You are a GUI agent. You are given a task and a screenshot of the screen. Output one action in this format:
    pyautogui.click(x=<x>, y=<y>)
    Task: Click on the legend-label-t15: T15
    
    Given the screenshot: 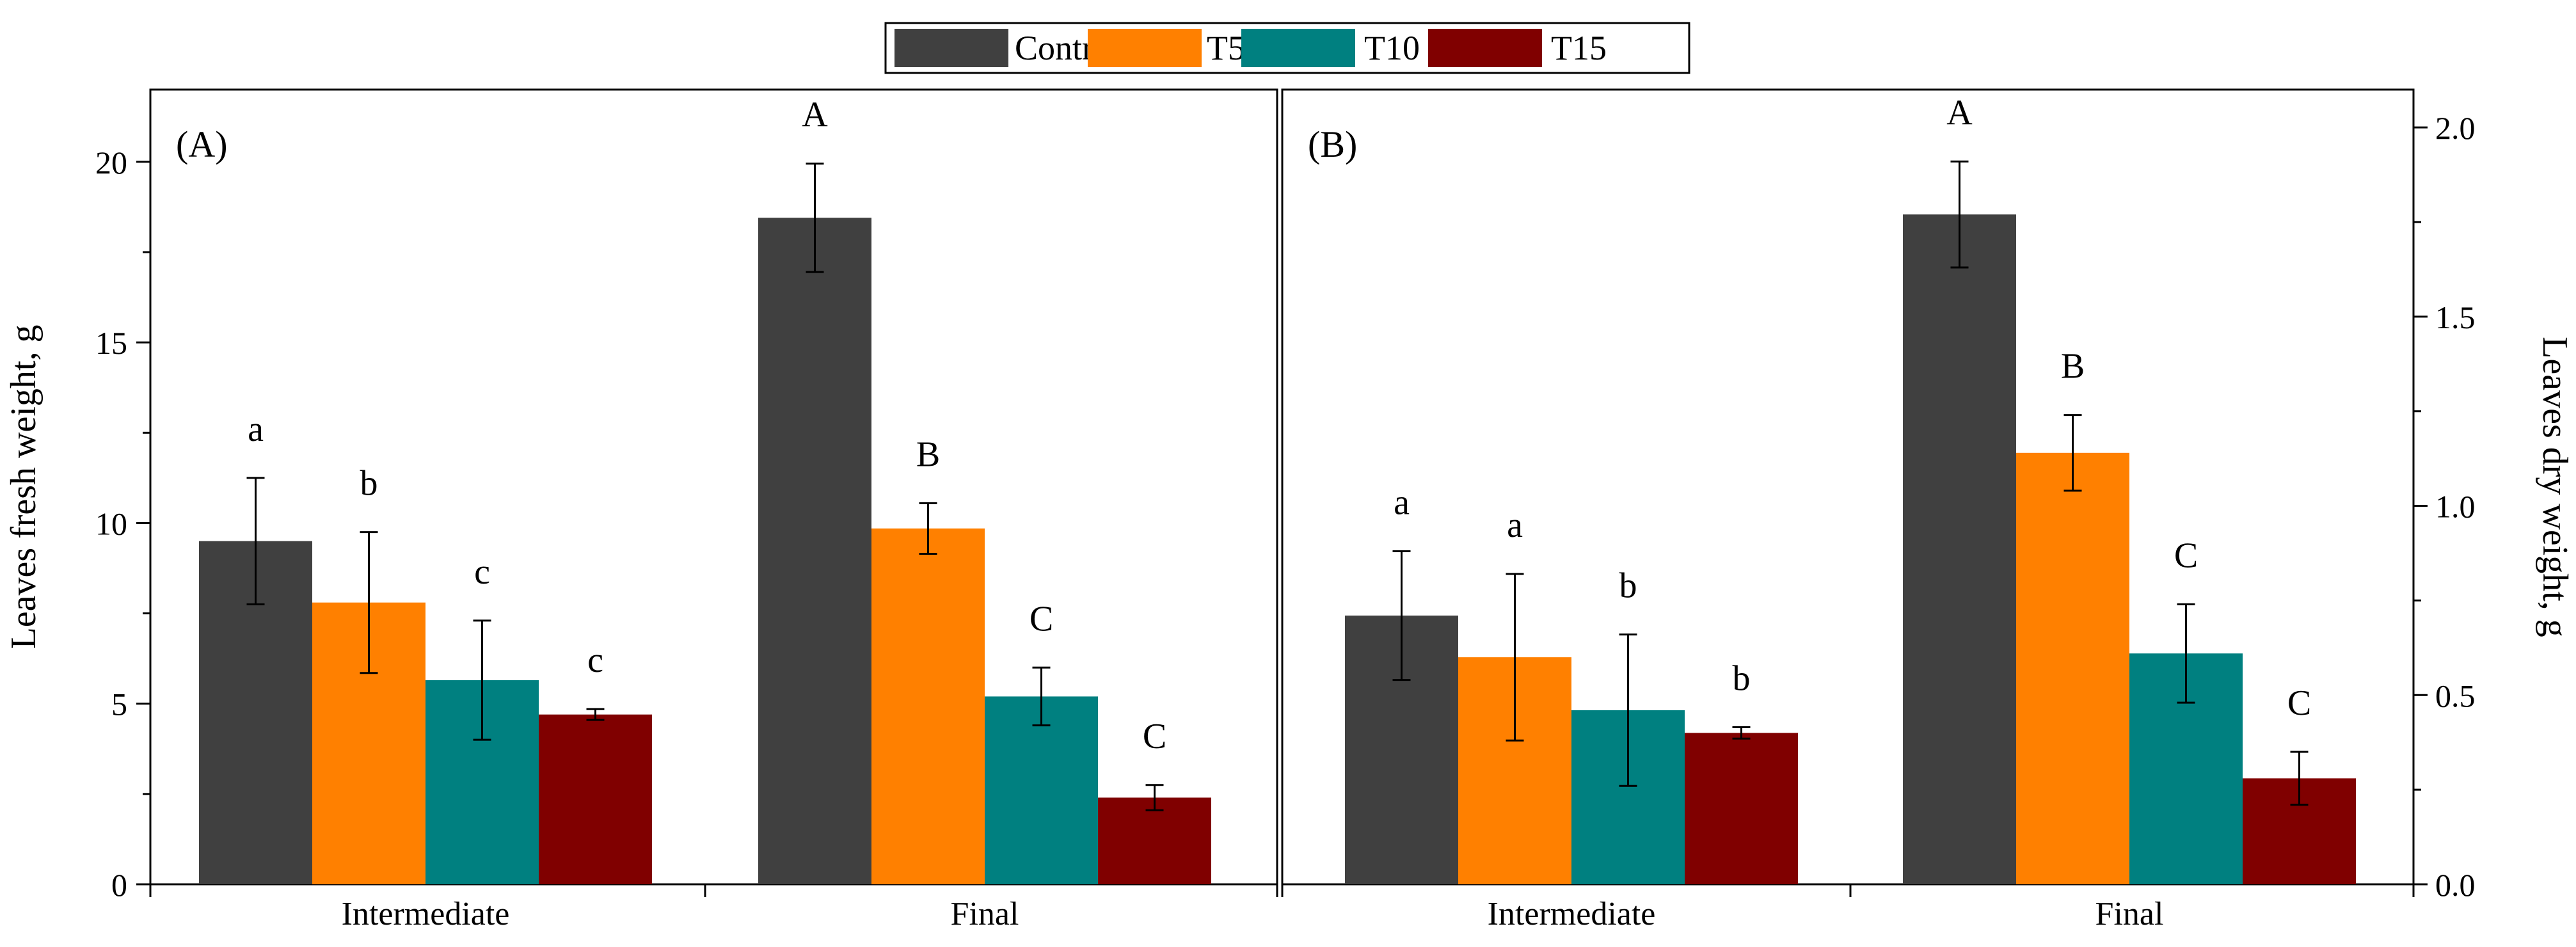 What is the action you would take?
    pyautogui.click(x=1579, y=48)
    